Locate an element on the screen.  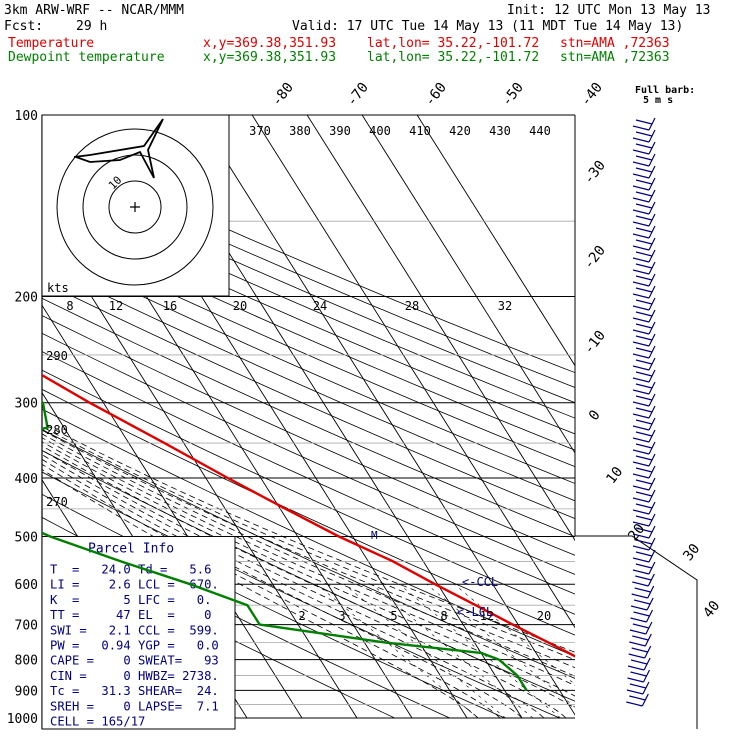
hodograph-ring is located at coordinates (135, 207).